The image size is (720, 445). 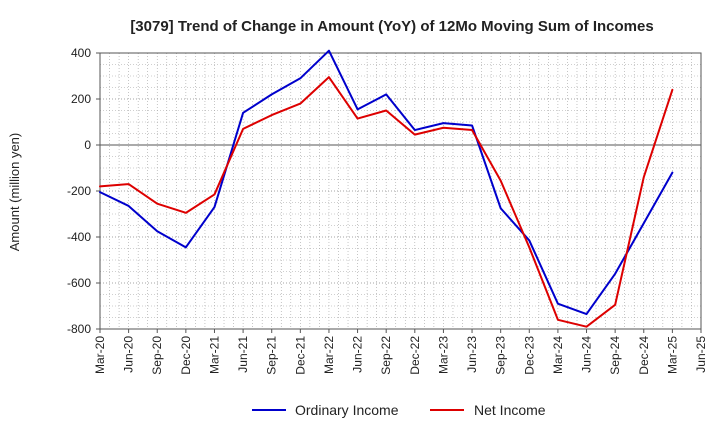 I want to click on legend-label: Net Income, so click(x=510, y=410).